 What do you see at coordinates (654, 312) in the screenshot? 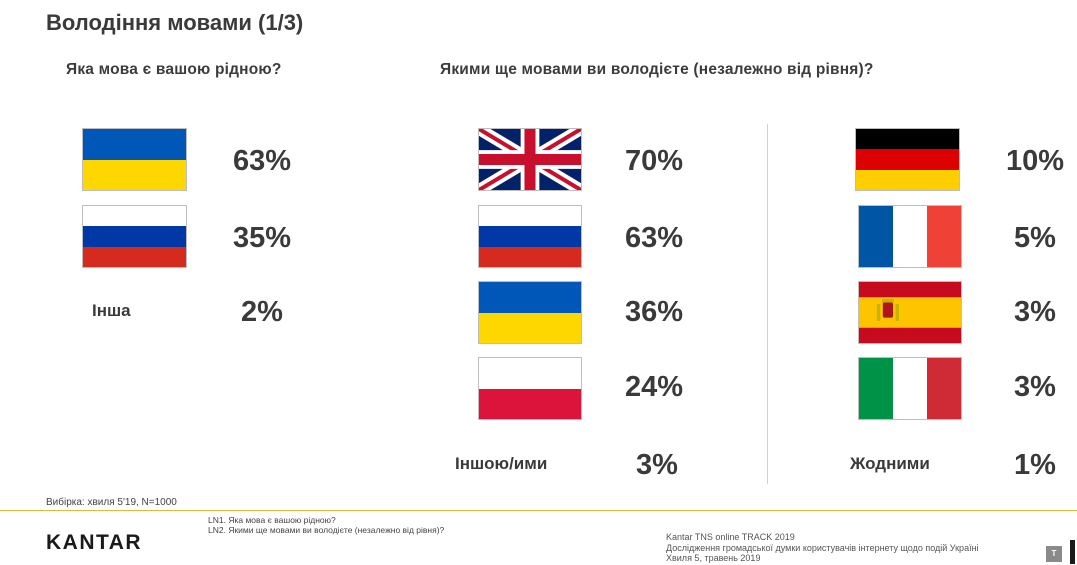
I see `other-ukrainian-value: 36%` at bounding box center [654, 312].